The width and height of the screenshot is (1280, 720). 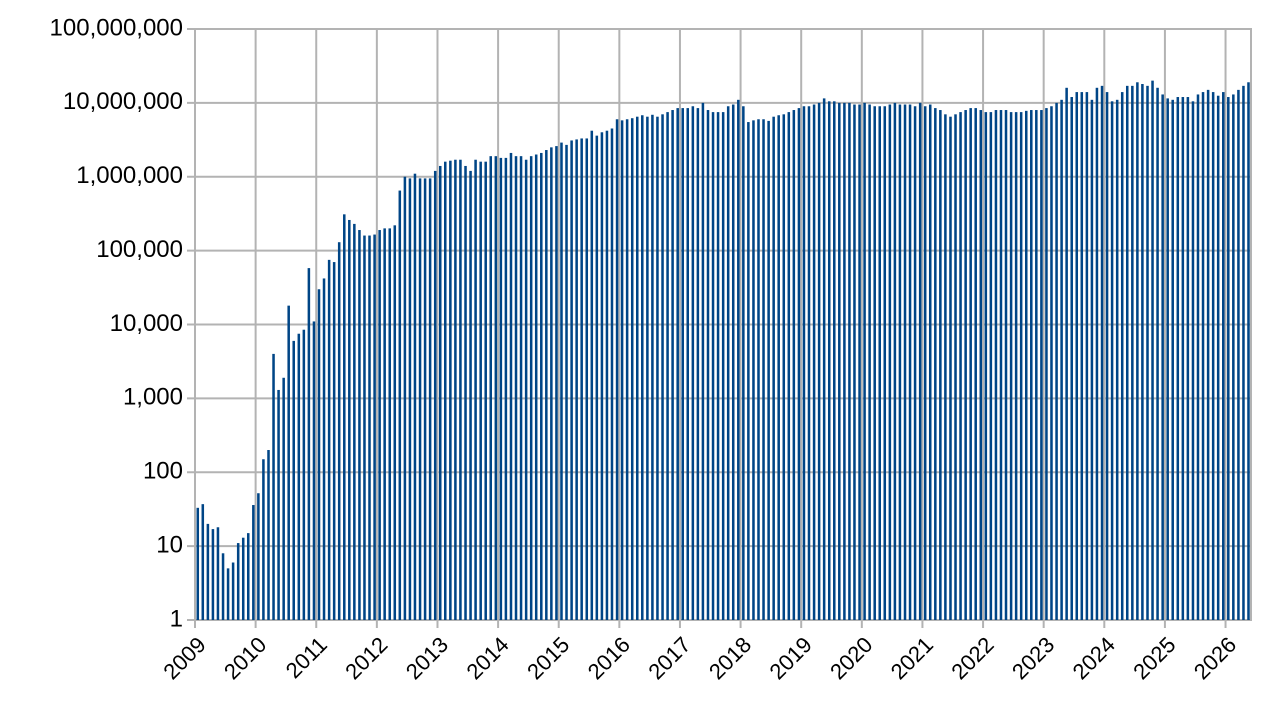 What do you see at coordinates (791, 658) in the screenshot?
I see `x-tick-label: 2019` at bounding box center [791, 658].